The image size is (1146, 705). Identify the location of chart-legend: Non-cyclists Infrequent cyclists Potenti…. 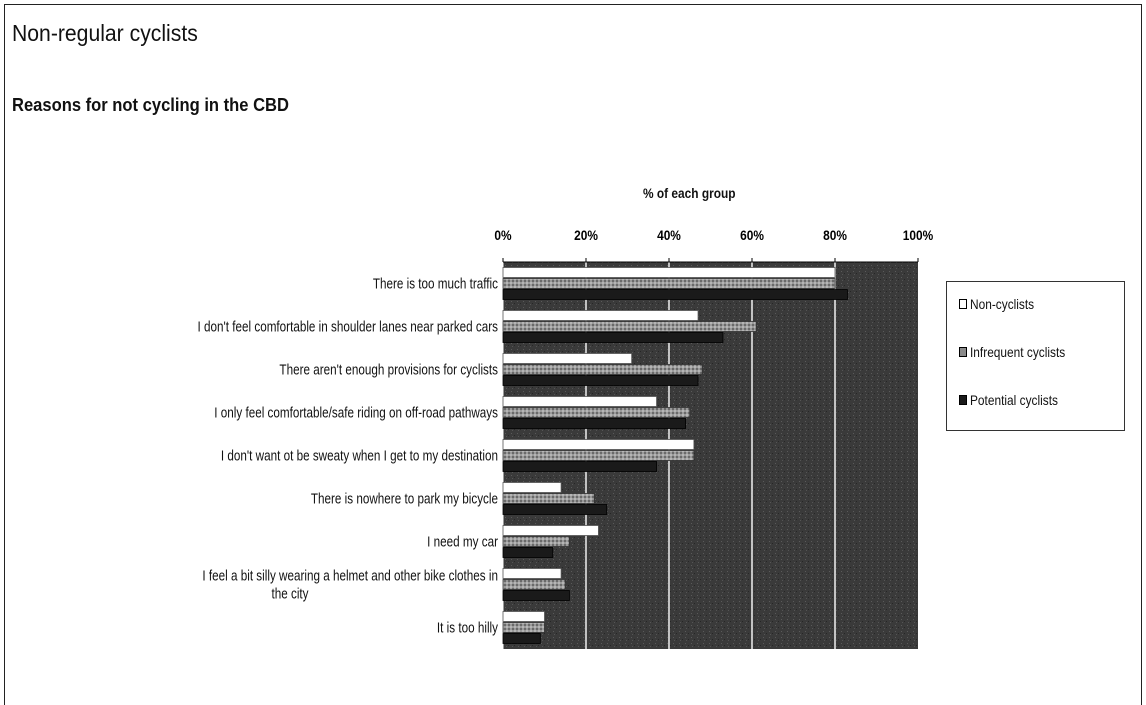
(1035, 356).